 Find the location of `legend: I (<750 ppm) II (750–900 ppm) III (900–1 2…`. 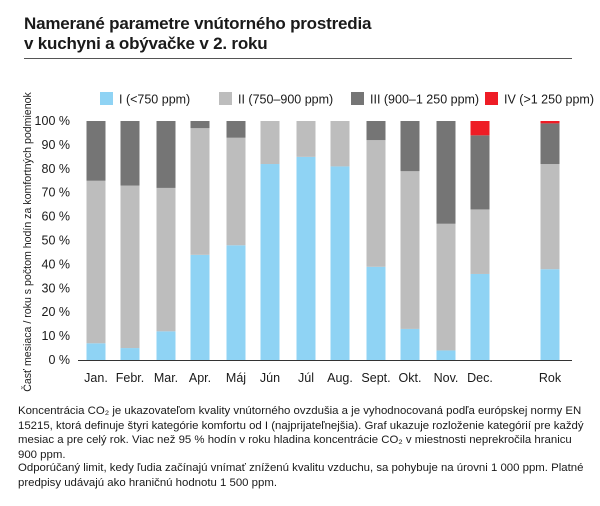

legend: I (<750 ppm) II (750–900 ppm) III (900–1 2… is located at coordinates (347, 99).